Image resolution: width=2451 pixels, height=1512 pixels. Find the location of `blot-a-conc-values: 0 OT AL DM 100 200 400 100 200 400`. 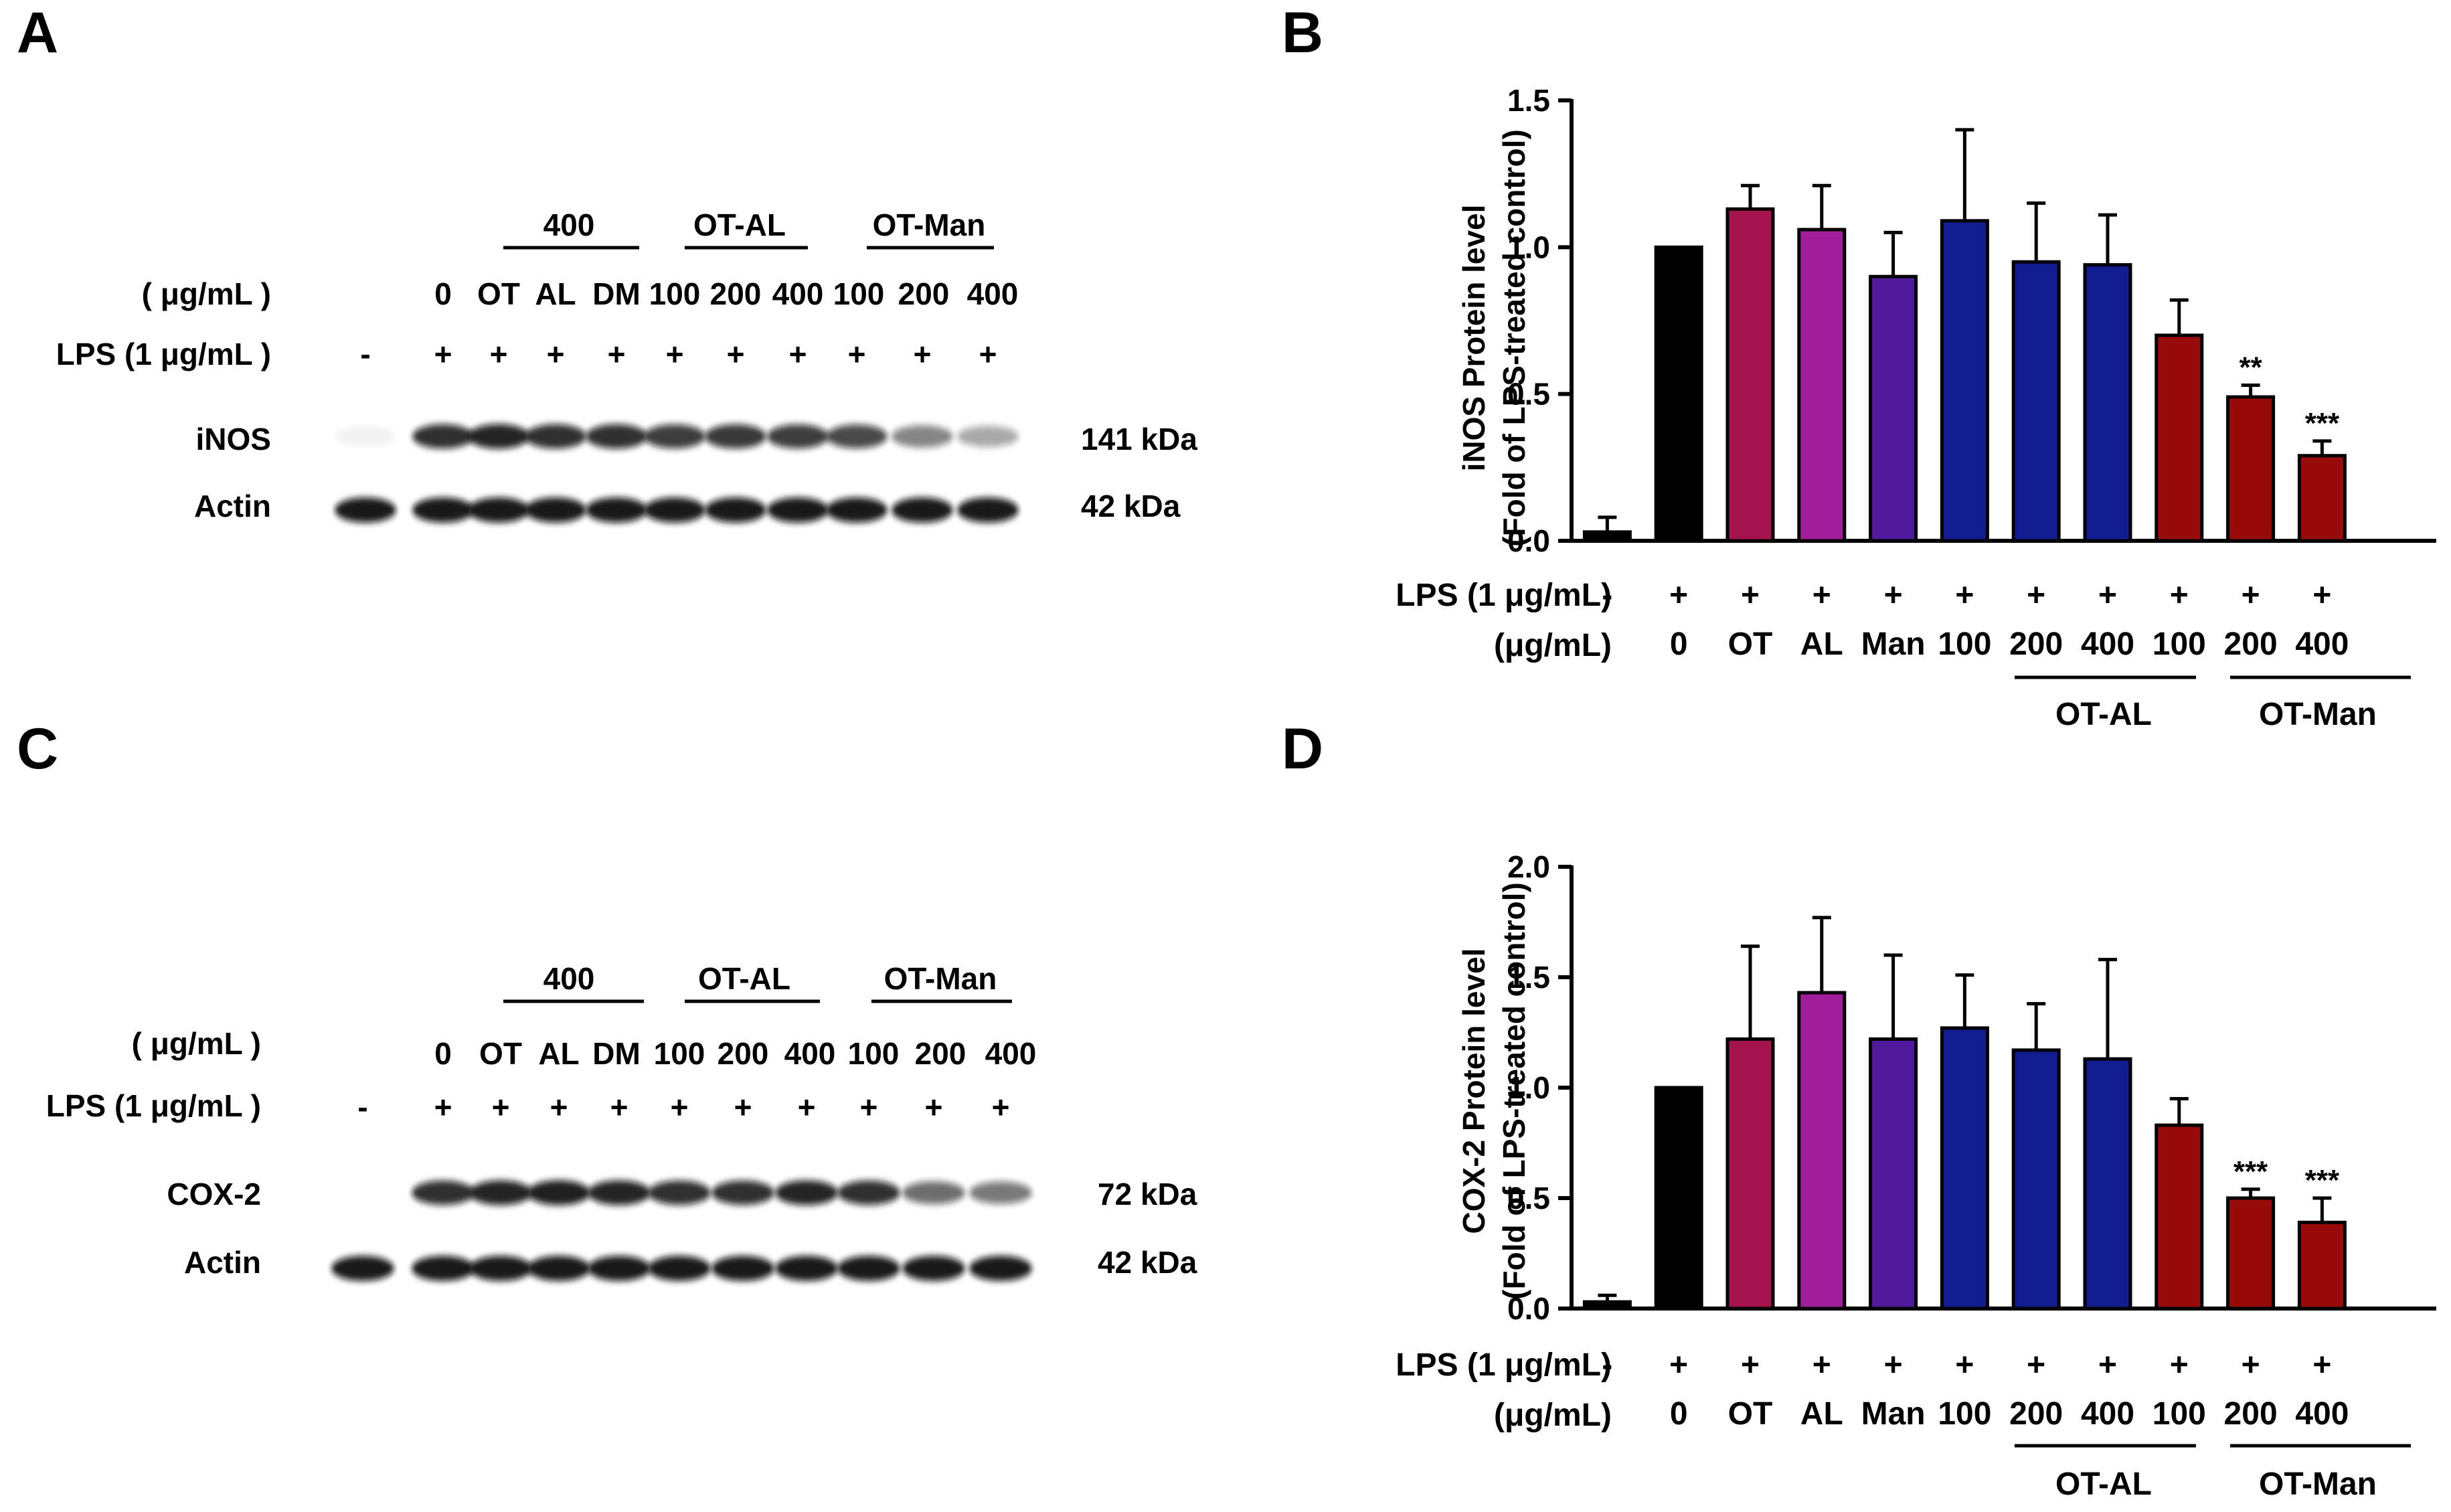

blot-a-conc-values: 0 OT AL DM 100 200 400 100 200 400 is located at coordinates (726, 293).